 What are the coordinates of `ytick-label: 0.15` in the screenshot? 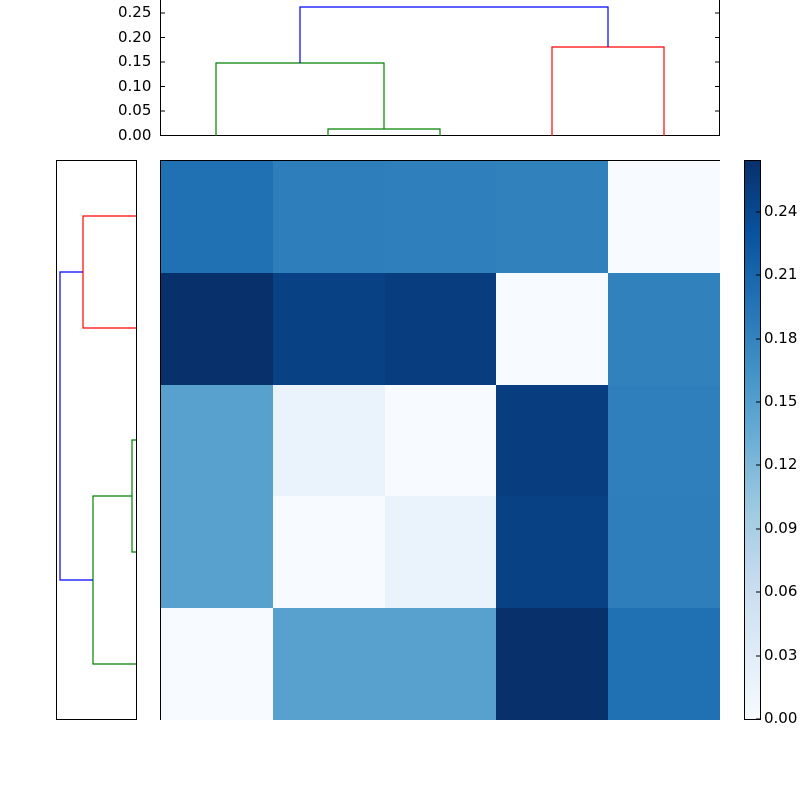 It's located at (135, 61).